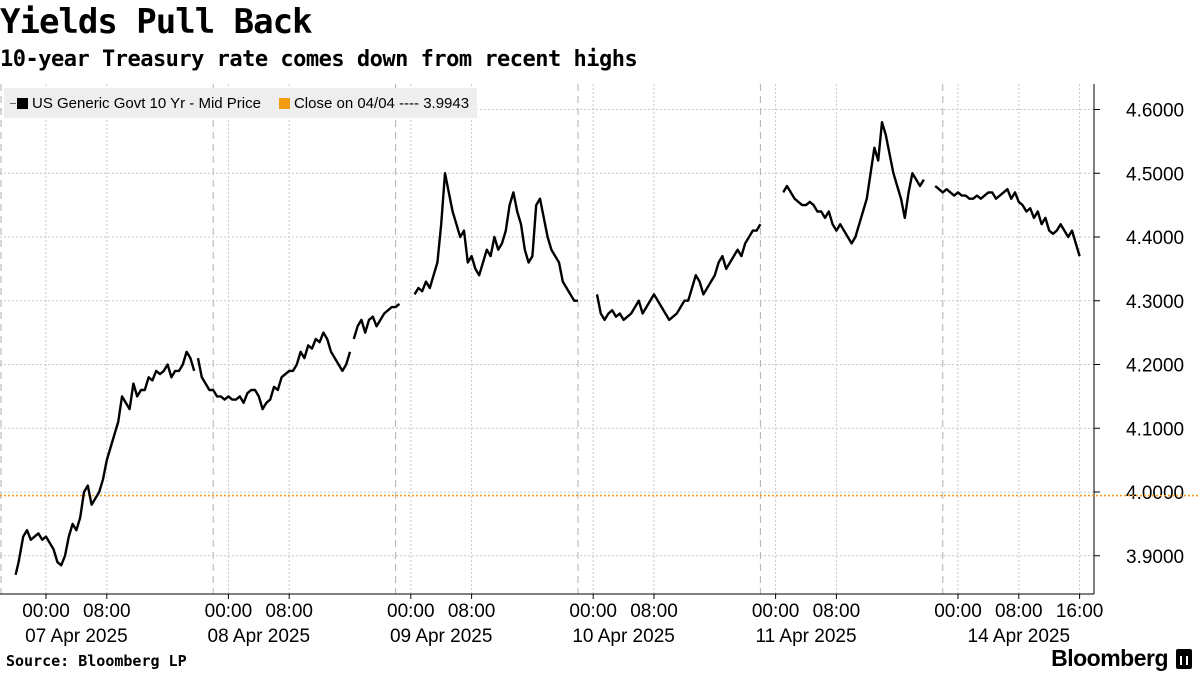  I want to click on source-note: Source: Bloomberg LP, so click(96, 661).